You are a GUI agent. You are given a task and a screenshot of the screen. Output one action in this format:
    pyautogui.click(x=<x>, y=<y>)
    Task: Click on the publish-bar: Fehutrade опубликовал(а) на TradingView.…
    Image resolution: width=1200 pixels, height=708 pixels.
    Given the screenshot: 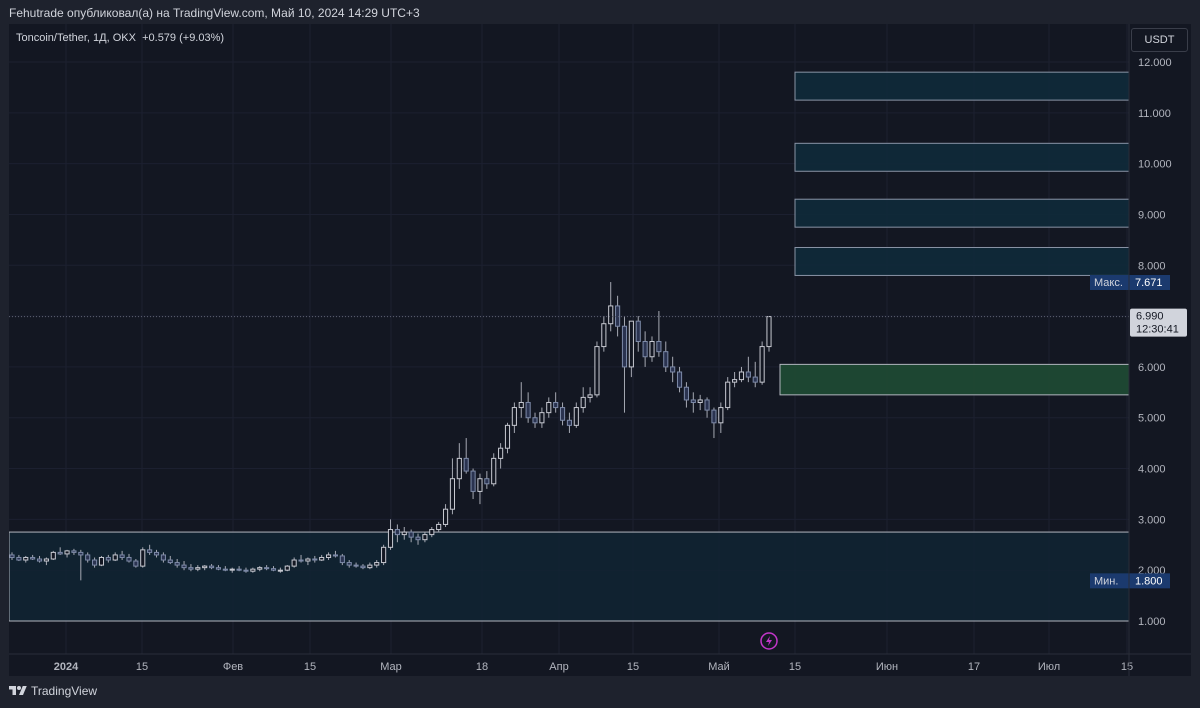 What is the action you would take?
    pyautogui.click(x=600, y=12)
    